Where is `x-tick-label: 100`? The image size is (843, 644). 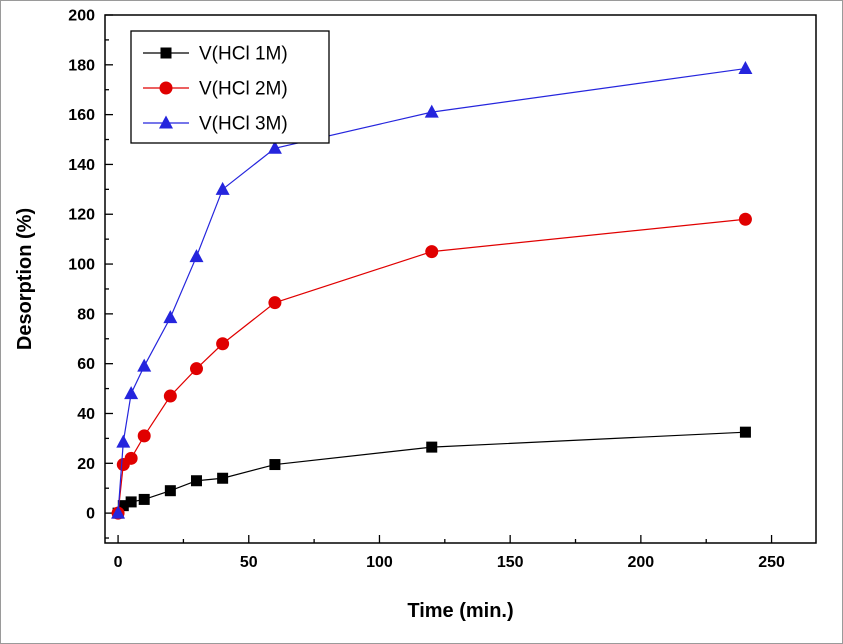
x-tick-label: 100 is located at coordinates (379, 562).